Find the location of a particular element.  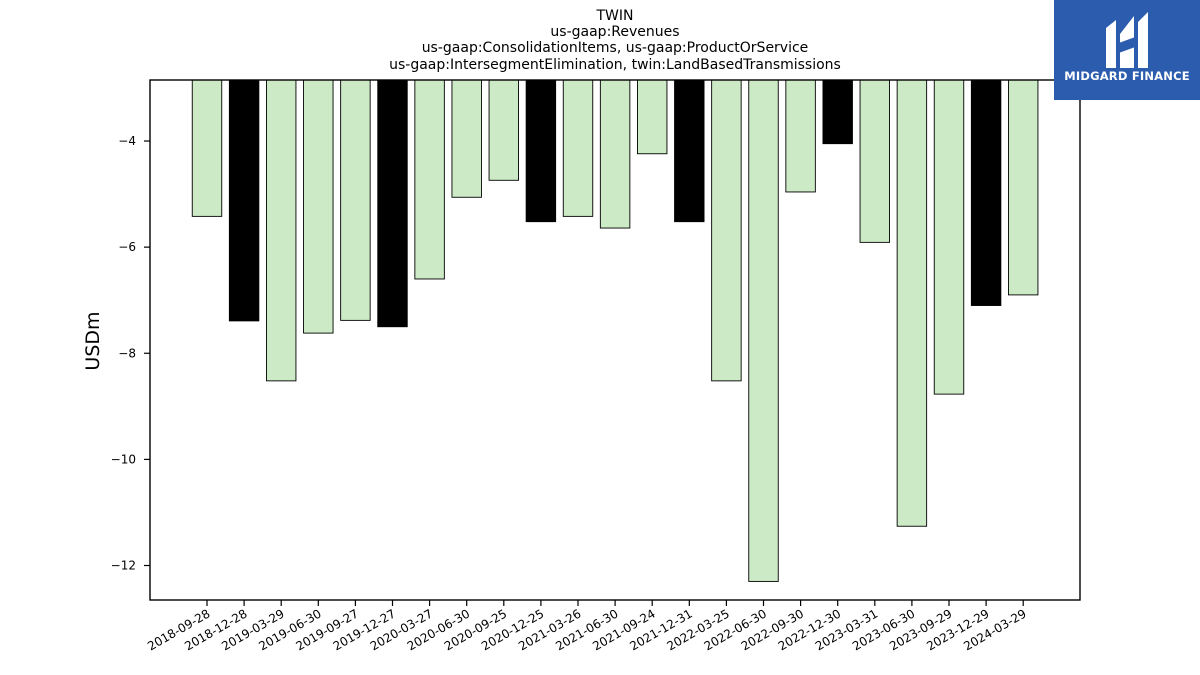

y-tick-label: −8 is located at coordinates (127, 353).